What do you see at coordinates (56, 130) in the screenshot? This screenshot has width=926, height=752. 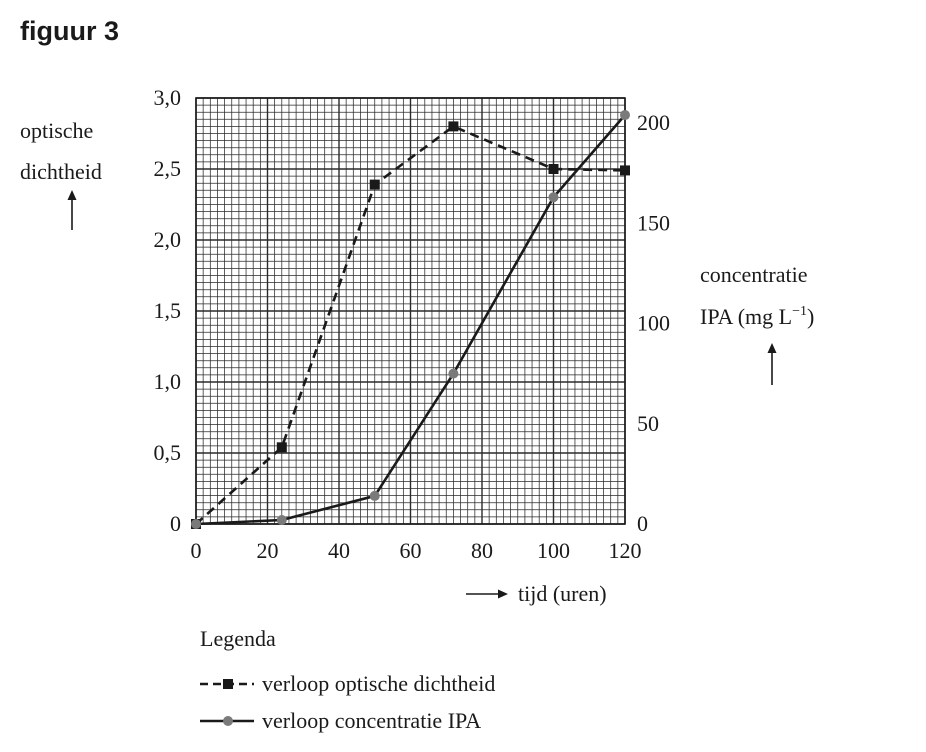 I see `left-axis-label-line-1: optische` at bounding box center [56, 130].